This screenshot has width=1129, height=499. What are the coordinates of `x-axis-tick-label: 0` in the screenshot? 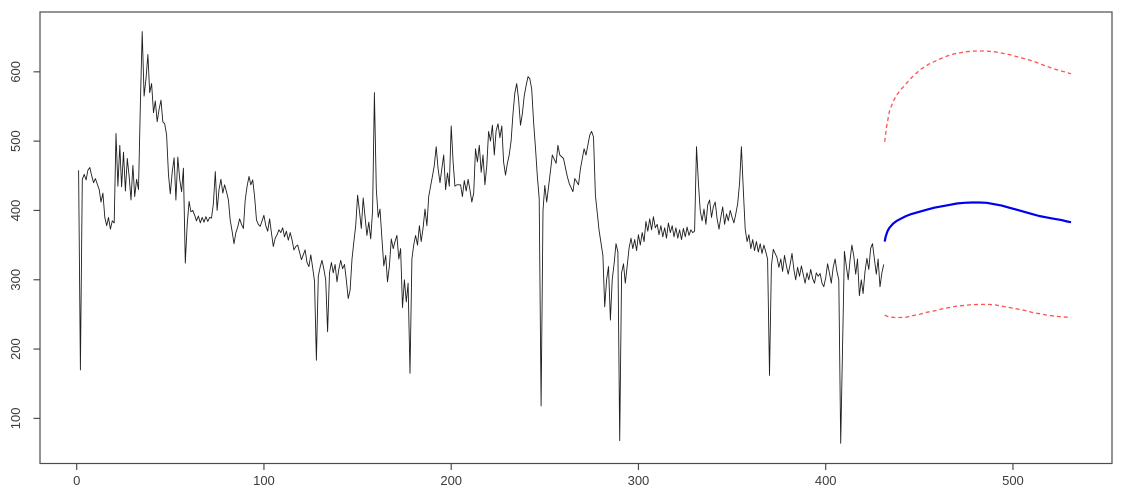 It's located at (76, 480).